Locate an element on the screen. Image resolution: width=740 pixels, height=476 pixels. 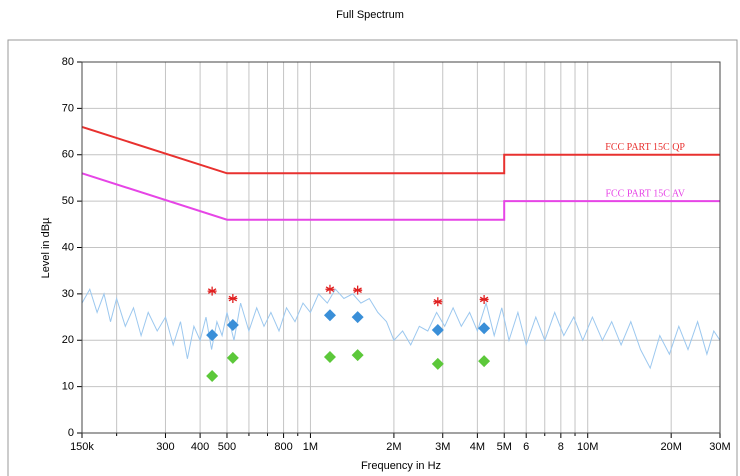
x-tick-label: 4M is located at coordinates (477, 447).